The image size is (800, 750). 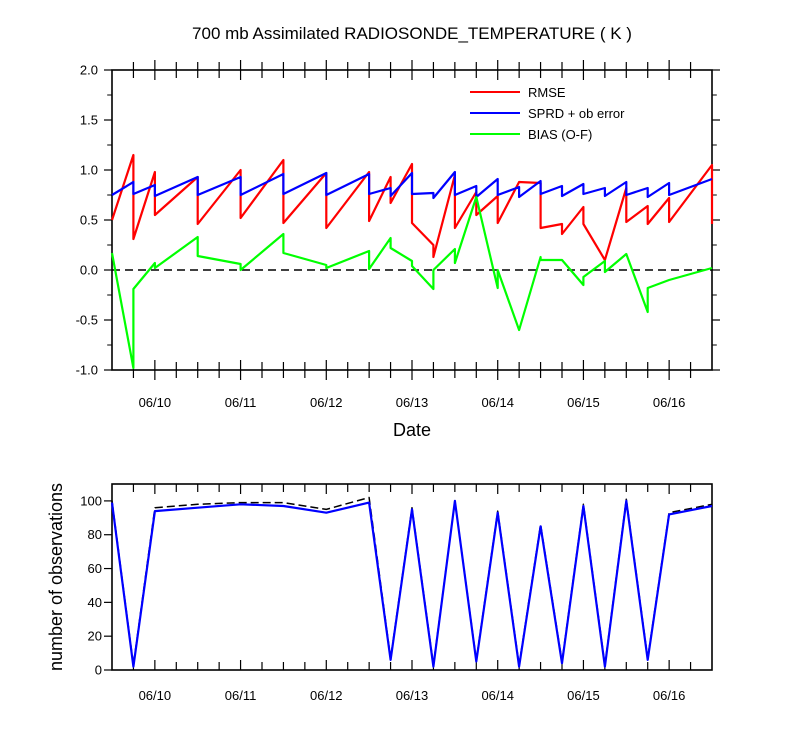 I want to click on y-tick-label: 20, so click(x=95, y=636).